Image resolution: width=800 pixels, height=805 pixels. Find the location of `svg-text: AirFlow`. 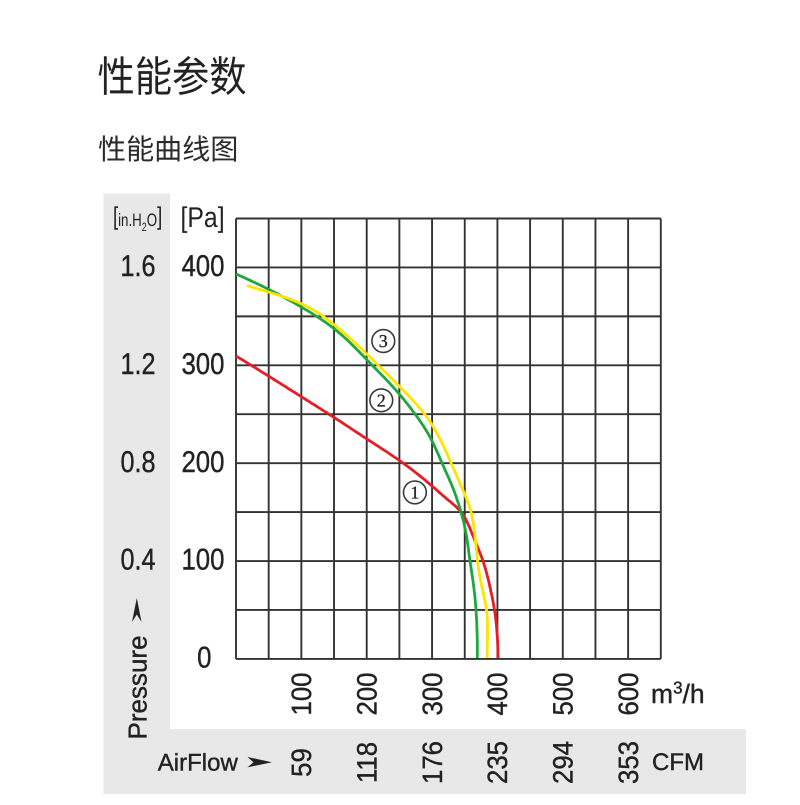

svg-text: AirFlow is located at coordinates (198, 763).